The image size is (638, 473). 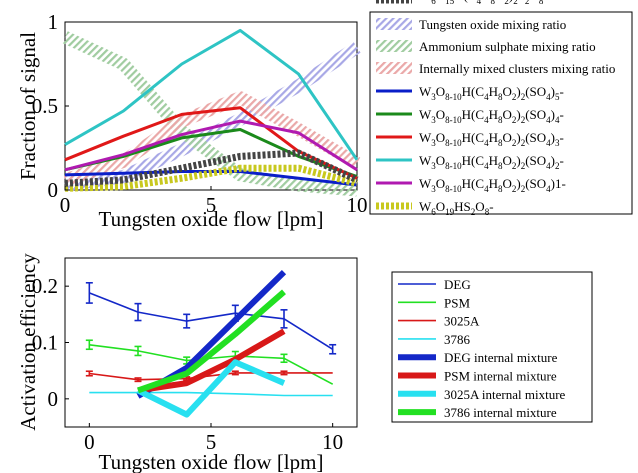 I want to click on top-legend-label-species-7: W3O8-10H(C4H8O2)2(SO4)1-, so click(x=492, y=185).